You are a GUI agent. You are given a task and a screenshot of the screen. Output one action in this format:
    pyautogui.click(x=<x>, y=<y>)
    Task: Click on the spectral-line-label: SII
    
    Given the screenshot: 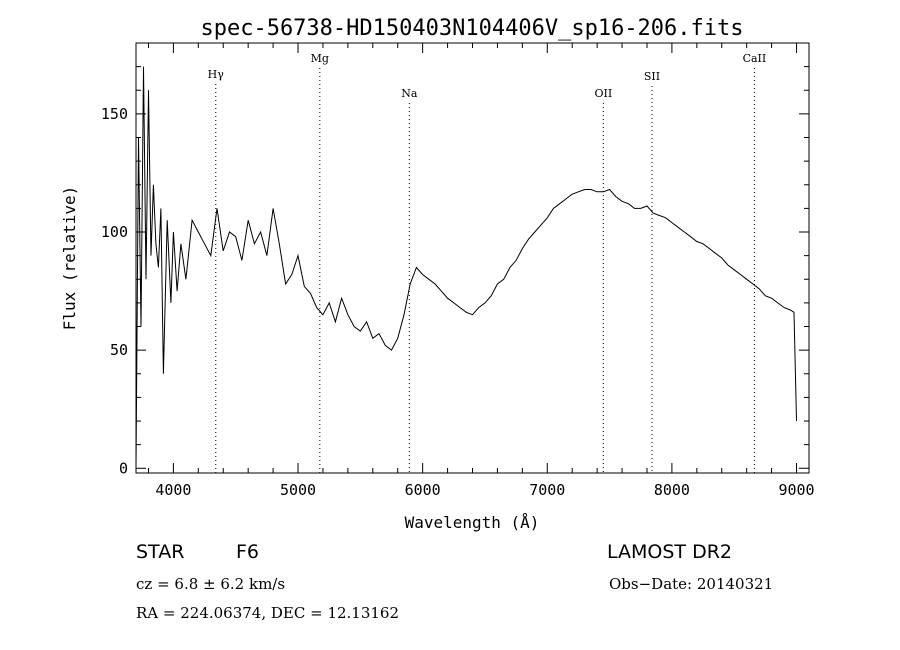 What is the action you would take?
    pyautogui.click(x=652, y=76)
    